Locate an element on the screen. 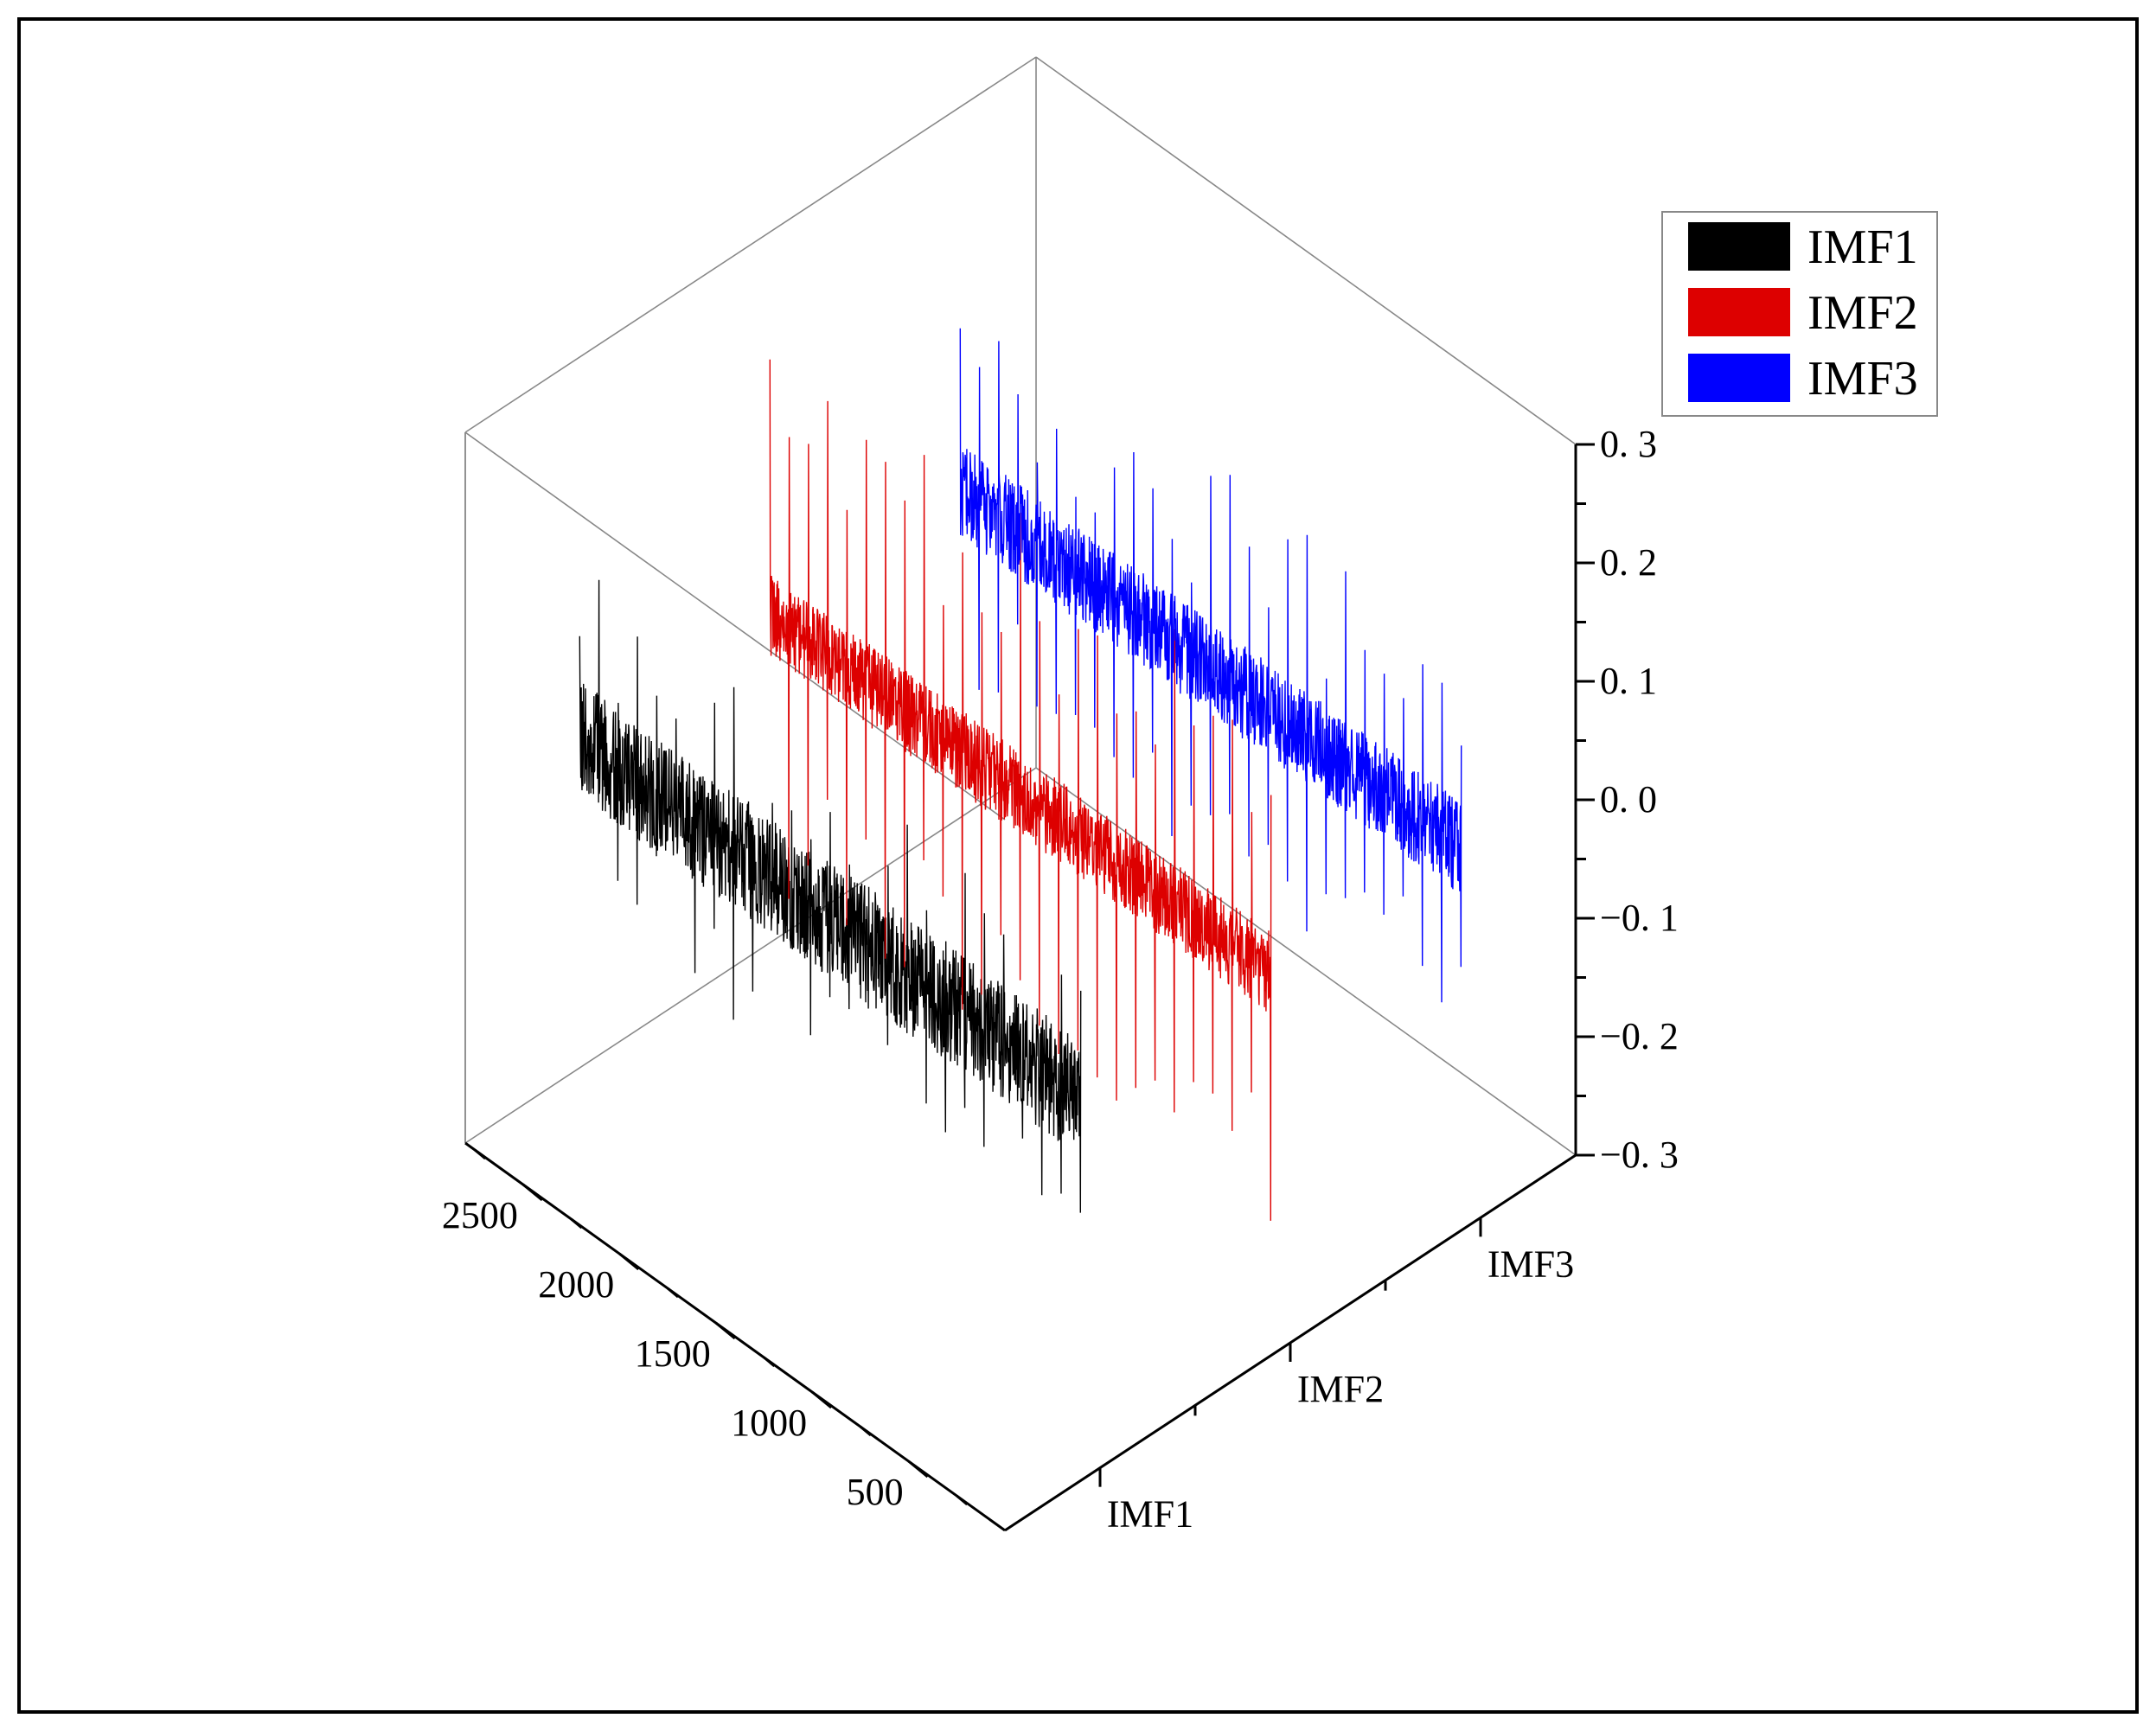  x-tick-label: 1500 is located at coordinates (673, 1353).